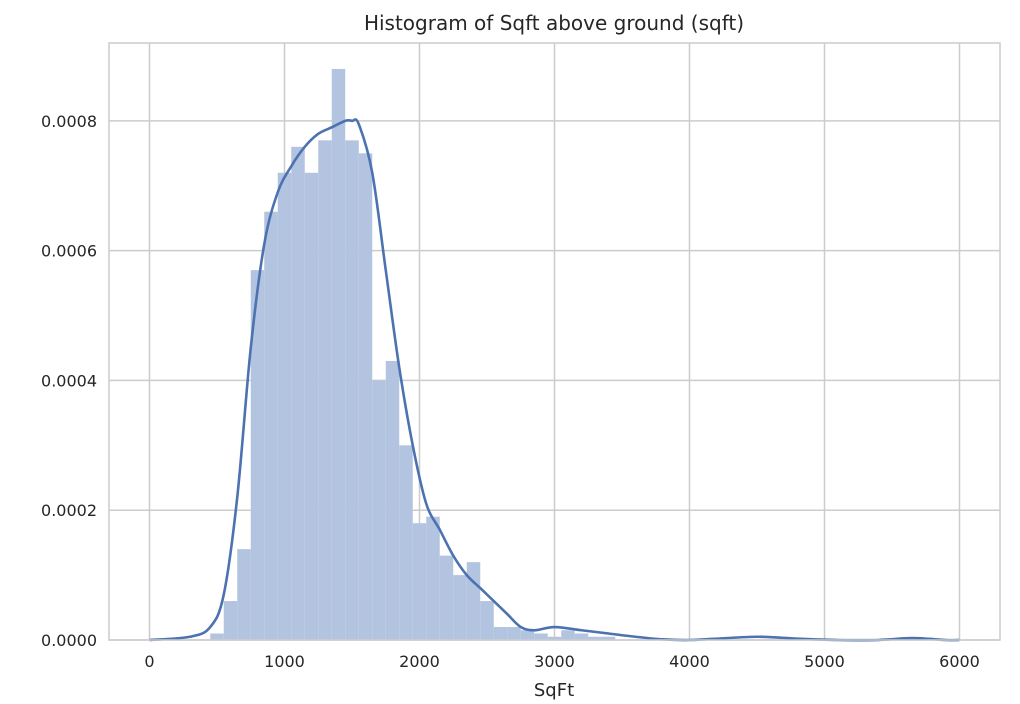 This screenshot has height=704, width=1020. I want to click on x-tick-label: 4000, so click(689, 661).